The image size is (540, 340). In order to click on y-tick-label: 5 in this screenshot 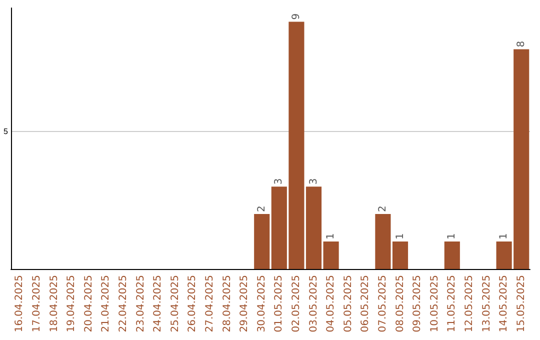, I will do `click(6, 131)`.